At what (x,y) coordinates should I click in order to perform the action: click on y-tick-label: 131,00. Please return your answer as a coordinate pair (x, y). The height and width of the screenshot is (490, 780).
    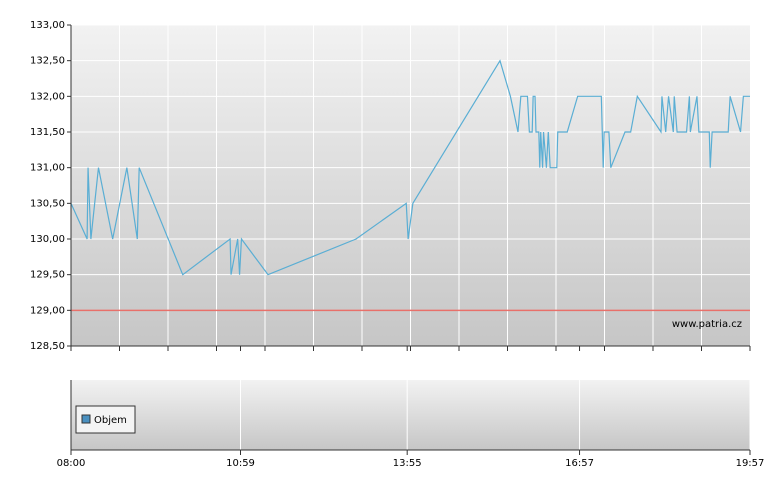
    Looking at the image, I should click on (47, 168).